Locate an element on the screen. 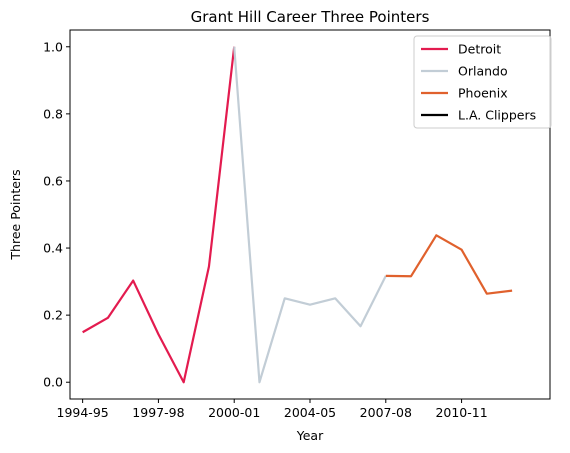 The width and height of the screenshot is (570, 453). legend-frame is located at coordinates (482, 82).